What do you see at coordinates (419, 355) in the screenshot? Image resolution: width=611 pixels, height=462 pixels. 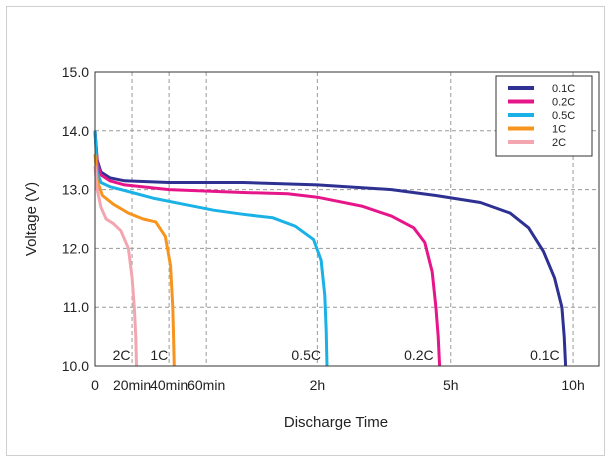 I see `series-end-label: 0.2C` at bounding box center [419, 355].